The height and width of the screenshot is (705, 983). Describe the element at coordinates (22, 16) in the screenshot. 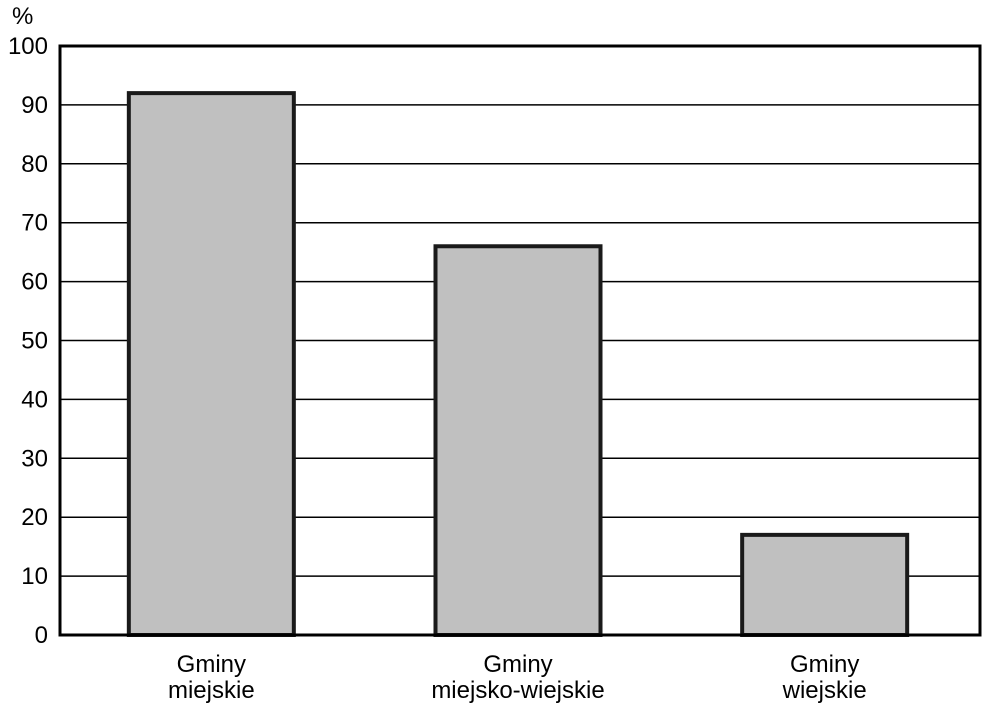

I see `y-axis-unit-label: %` at that location.